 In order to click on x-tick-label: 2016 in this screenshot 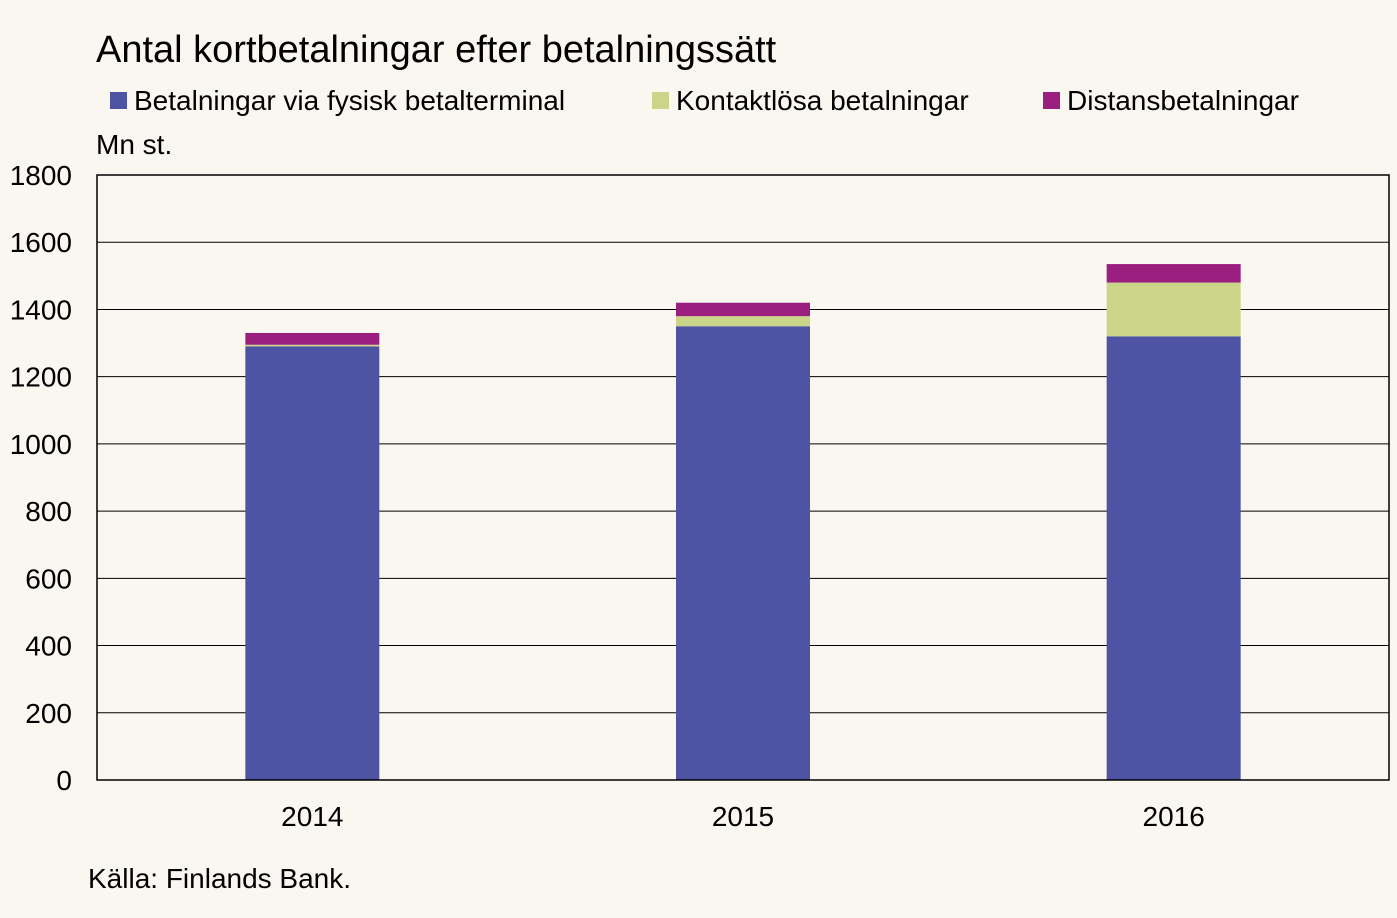, I will do `click(1174, 816)`.